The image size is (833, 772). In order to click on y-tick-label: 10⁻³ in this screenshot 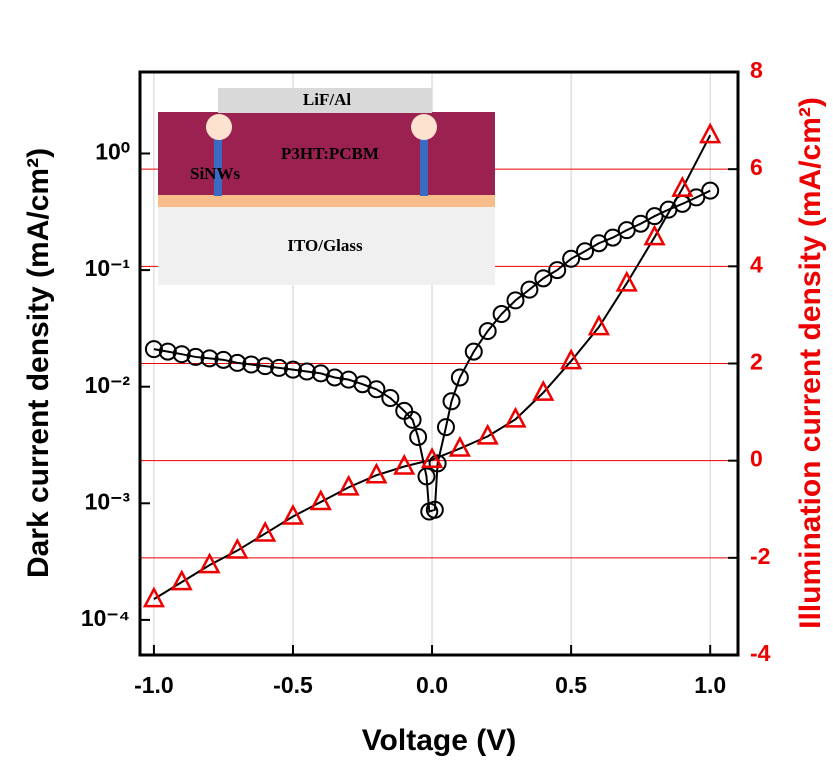, I will do `click(108, 501)`.